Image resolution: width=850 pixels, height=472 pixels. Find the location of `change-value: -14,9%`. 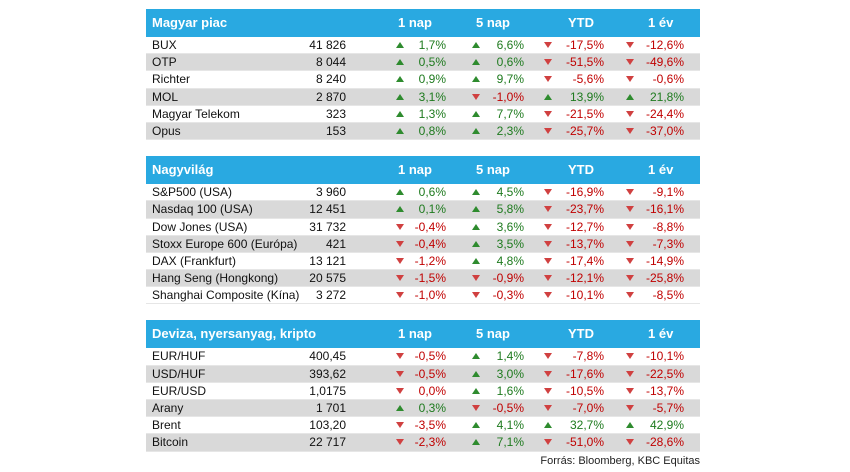

change-value: -14,9% is located at coordinates (664, 260).